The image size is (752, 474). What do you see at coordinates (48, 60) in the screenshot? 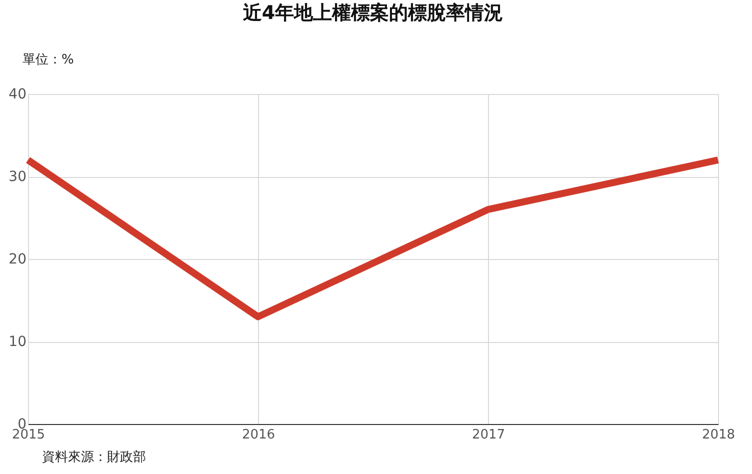
I see `y-axis-title: 單位：%` at bounding box center [48, 60].